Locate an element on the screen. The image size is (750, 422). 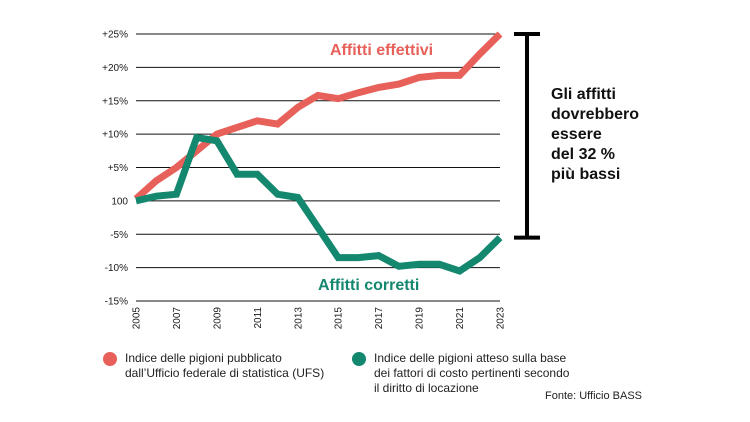
x-tick-label: 2013 is located at coordinates (298, 318).